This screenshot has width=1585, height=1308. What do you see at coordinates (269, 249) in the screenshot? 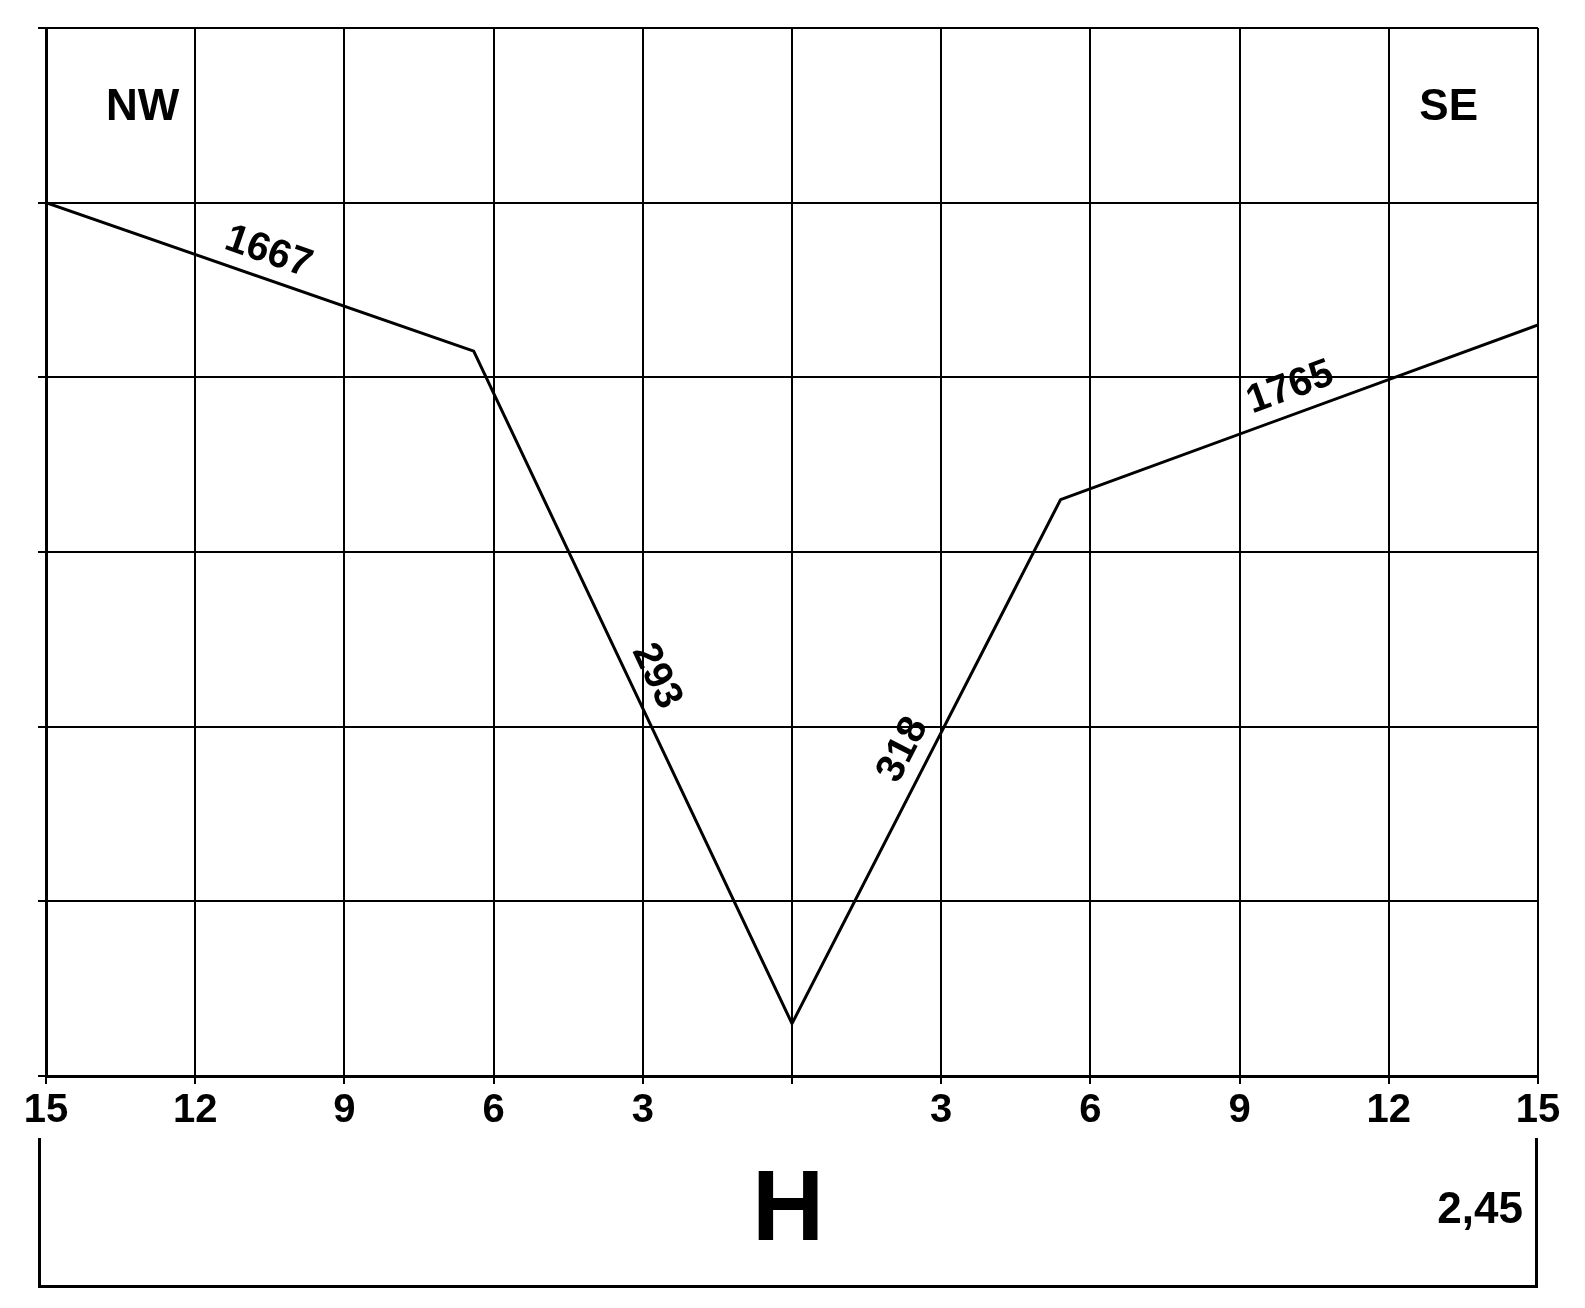
I see `annotation: 1667` at bounding box center [269, 249].